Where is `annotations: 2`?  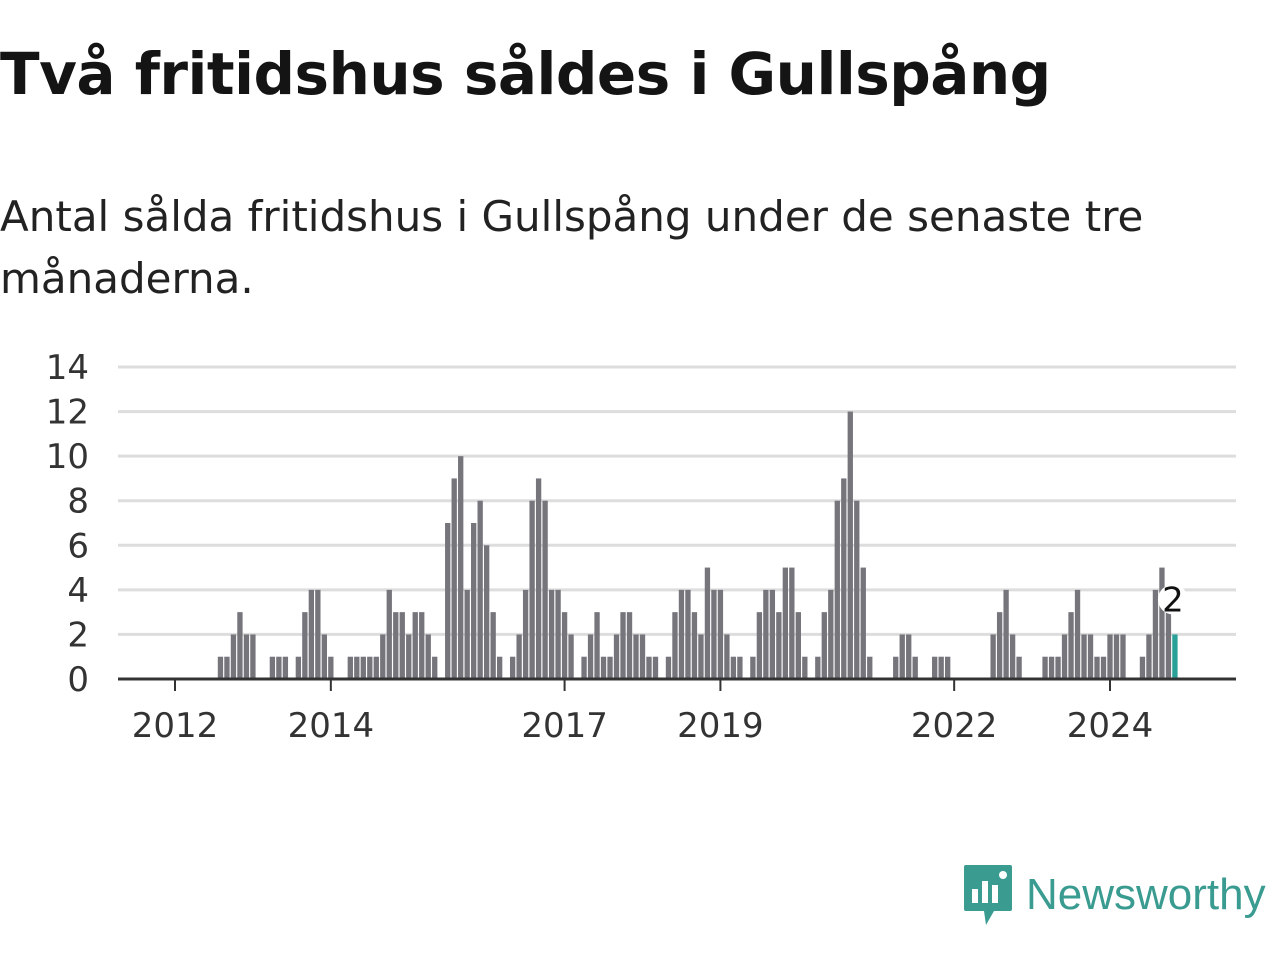 annotations: 2 is located at coordinates (1172, 600).